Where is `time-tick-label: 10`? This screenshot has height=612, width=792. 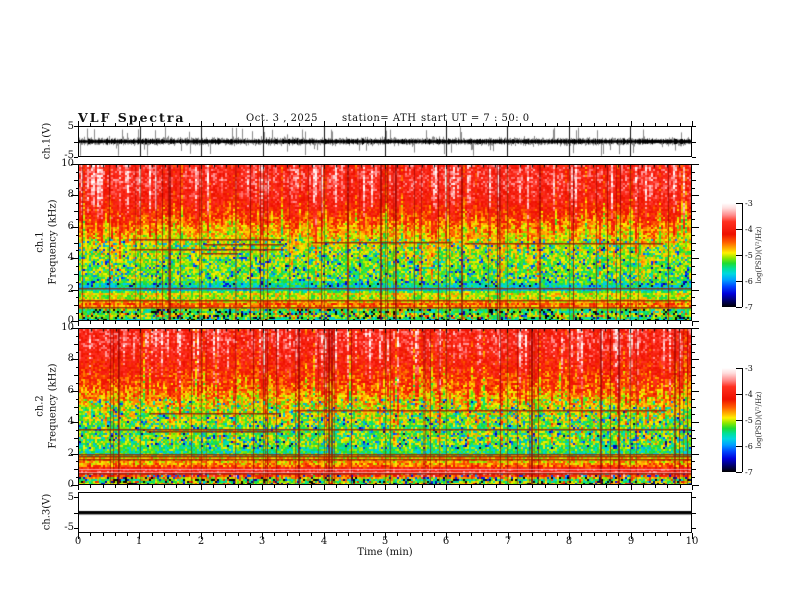
time-tick-label: 10 is located at coordinates (692, 541).